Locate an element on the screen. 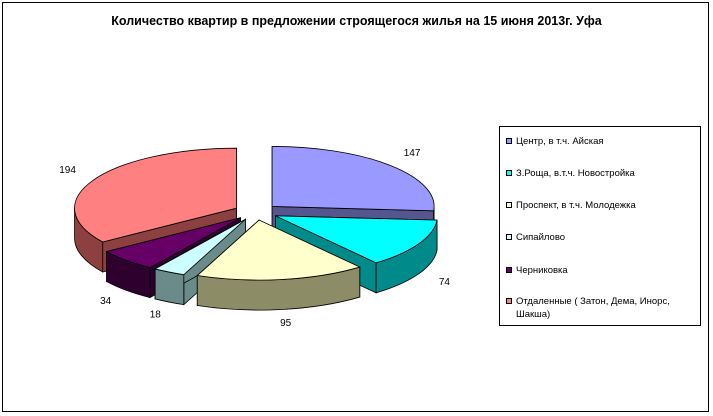 Image resolution: width=713 pixels, height=416 pixels. legend-label-5: Отдаленные ( Затон, Дема, Инорс, Шакша) is located at coordinates (593, 308).